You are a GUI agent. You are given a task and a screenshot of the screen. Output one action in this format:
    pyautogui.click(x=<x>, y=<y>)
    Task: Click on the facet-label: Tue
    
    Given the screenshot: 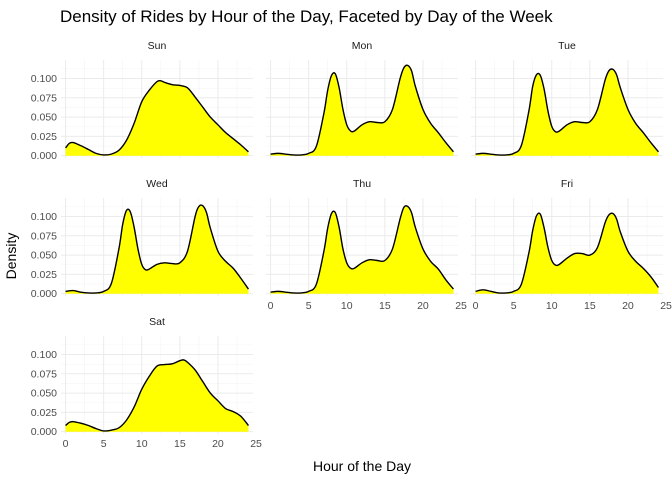 What is the action you would take?
    pyautogui.click(x=567, y=46)
    